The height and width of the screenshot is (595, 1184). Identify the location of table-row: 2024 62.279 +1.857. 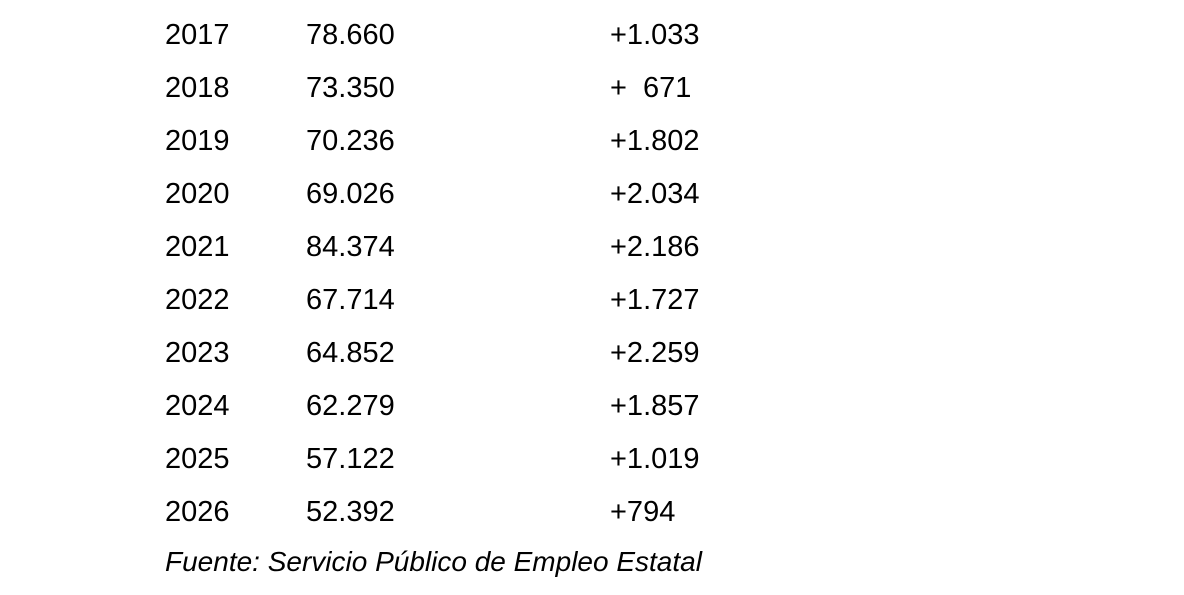
(350, 406).